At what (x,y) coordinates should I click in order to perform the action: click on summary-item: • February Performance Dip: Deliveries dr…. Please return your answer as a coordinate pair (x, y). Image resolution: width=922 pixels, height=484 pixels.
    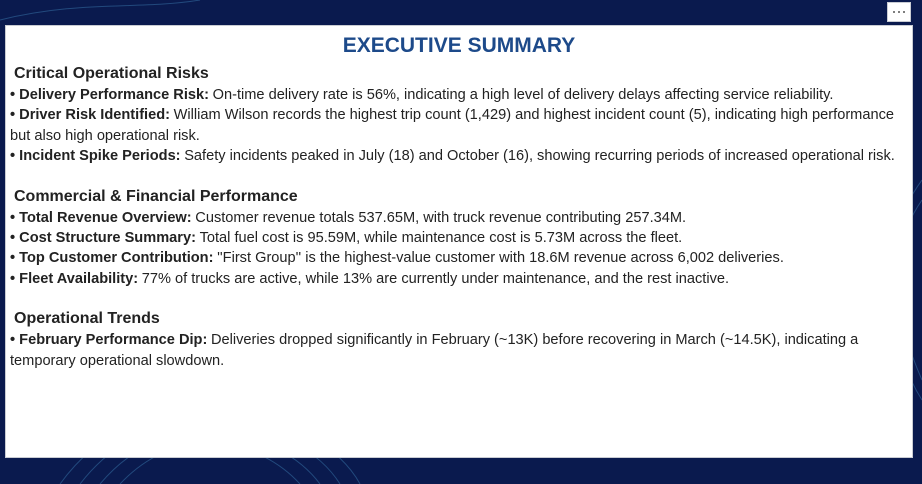
    Looking at the image, I should click on (459, 350).